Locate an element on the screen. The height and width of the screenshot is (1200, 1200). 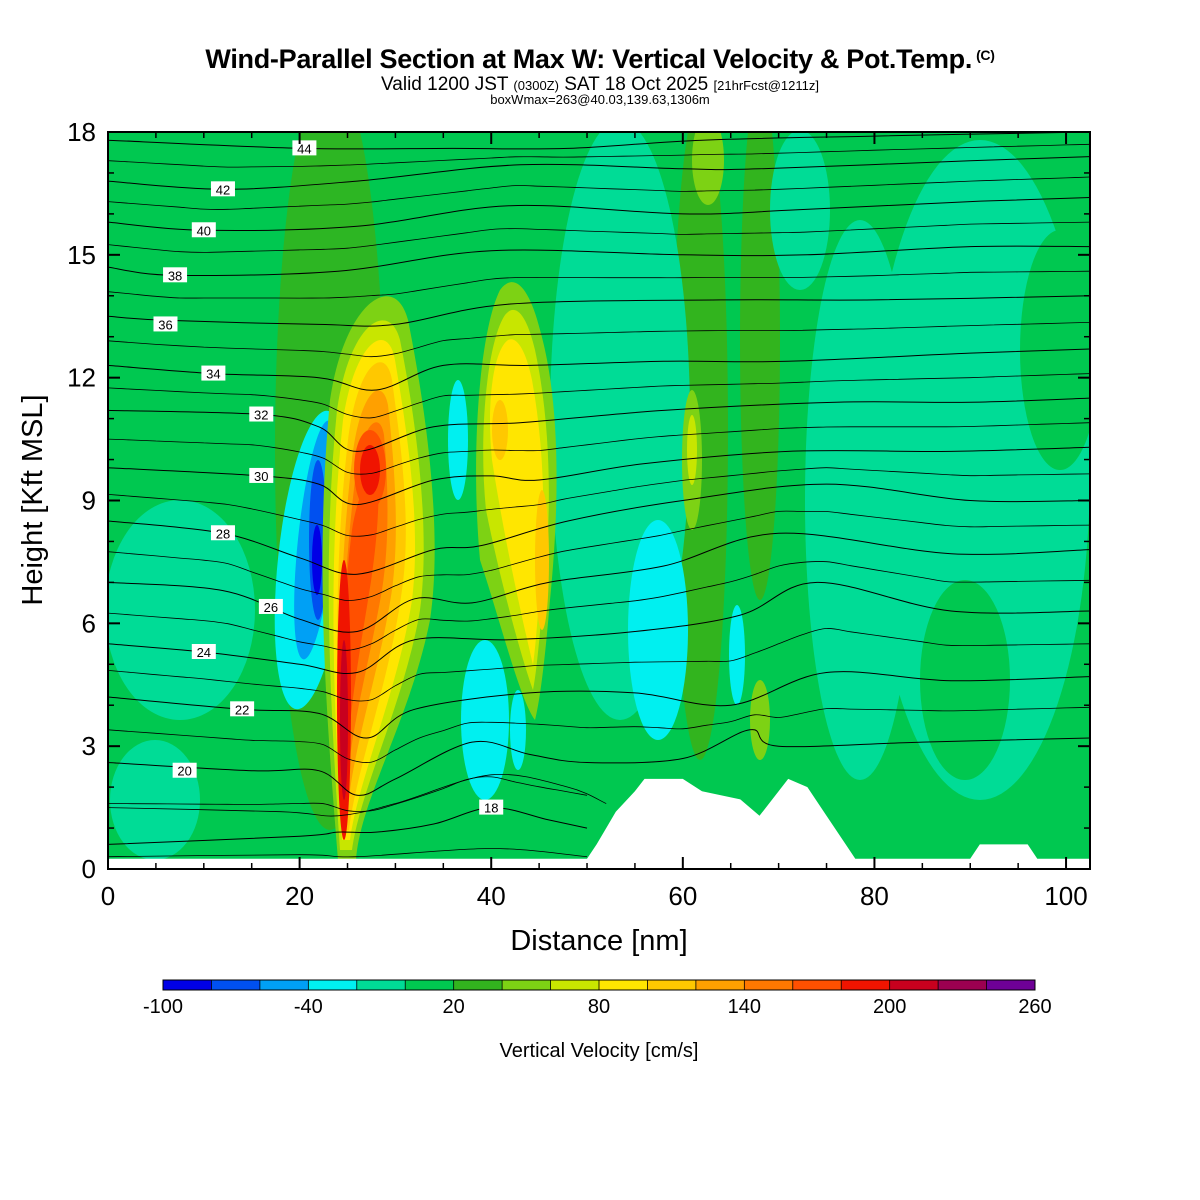
contour-label-44: 44 is located at coordinates (304, 148).